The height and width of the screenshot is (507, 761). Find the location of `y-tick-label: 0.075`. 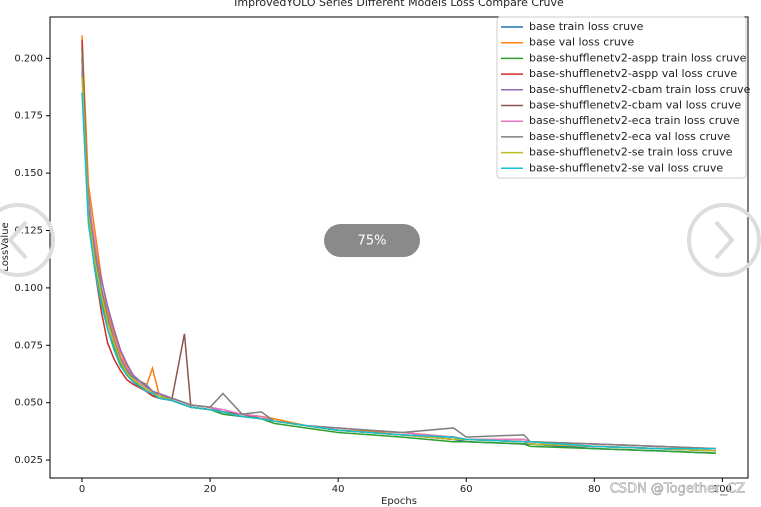

y-tick-label: 0.075 is located at coordinates (28, 345).